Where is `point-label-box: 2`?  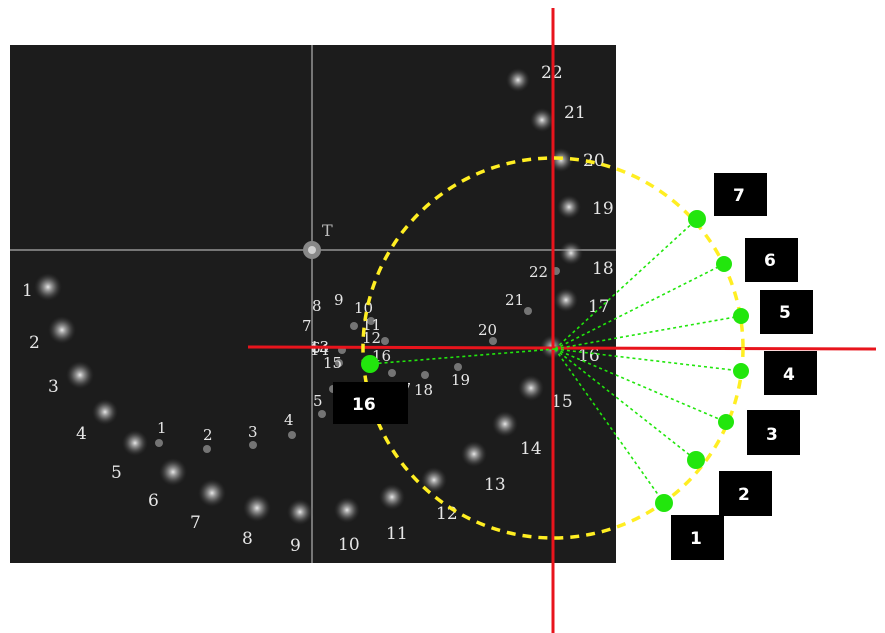 point-label-box: 2 is located at coordinates (745, 493).